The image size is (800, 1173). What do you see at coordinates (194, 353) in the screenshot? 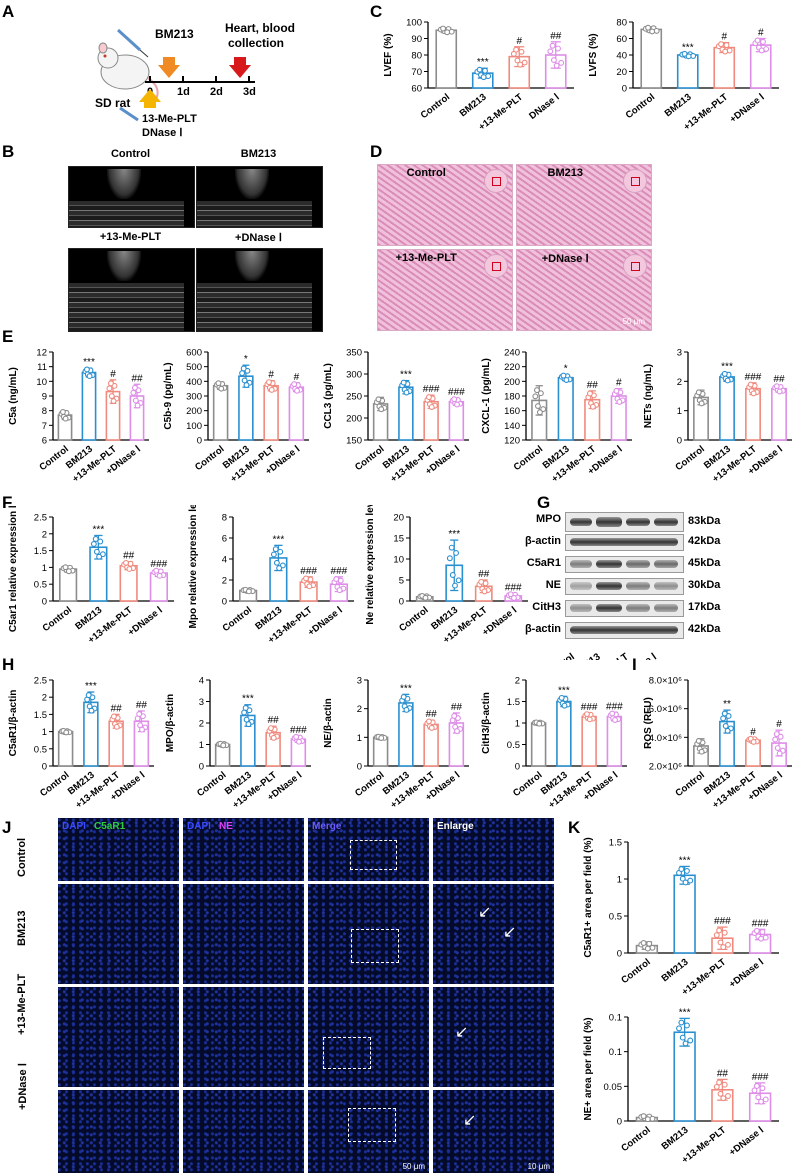
I see `y-tick-label: 600` at bounding box center [194, 353].